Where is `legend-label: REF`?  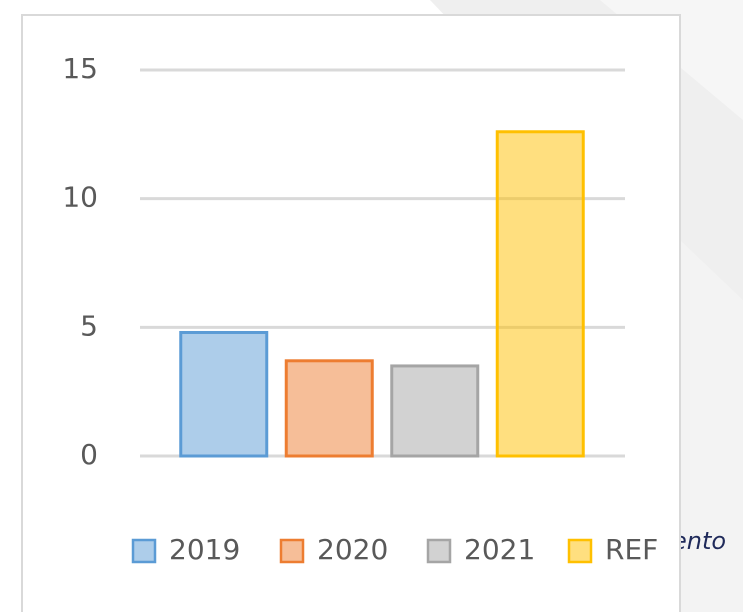 legend-label: REF is located at coordinates (631, 549).